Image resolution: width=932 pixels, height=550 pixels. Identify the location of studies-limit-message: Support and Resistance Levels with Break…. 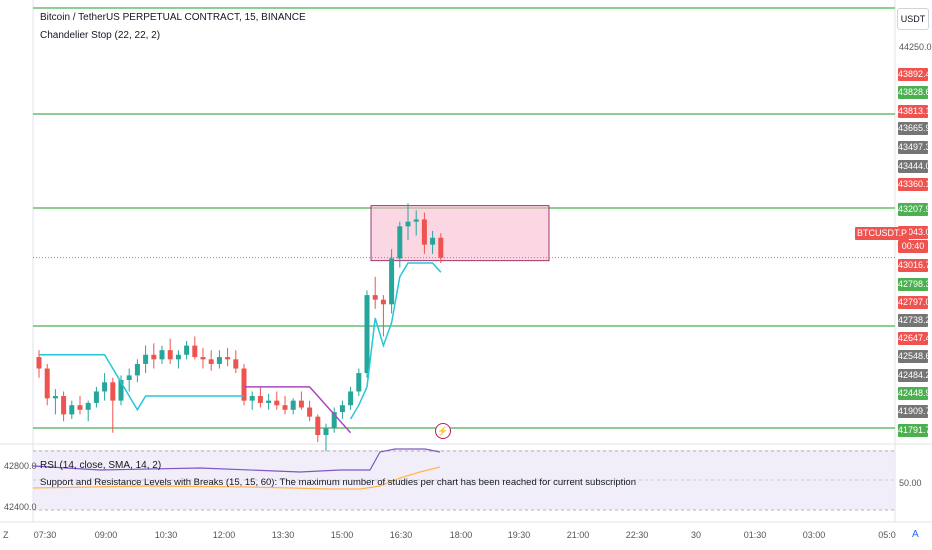
(338, 482).